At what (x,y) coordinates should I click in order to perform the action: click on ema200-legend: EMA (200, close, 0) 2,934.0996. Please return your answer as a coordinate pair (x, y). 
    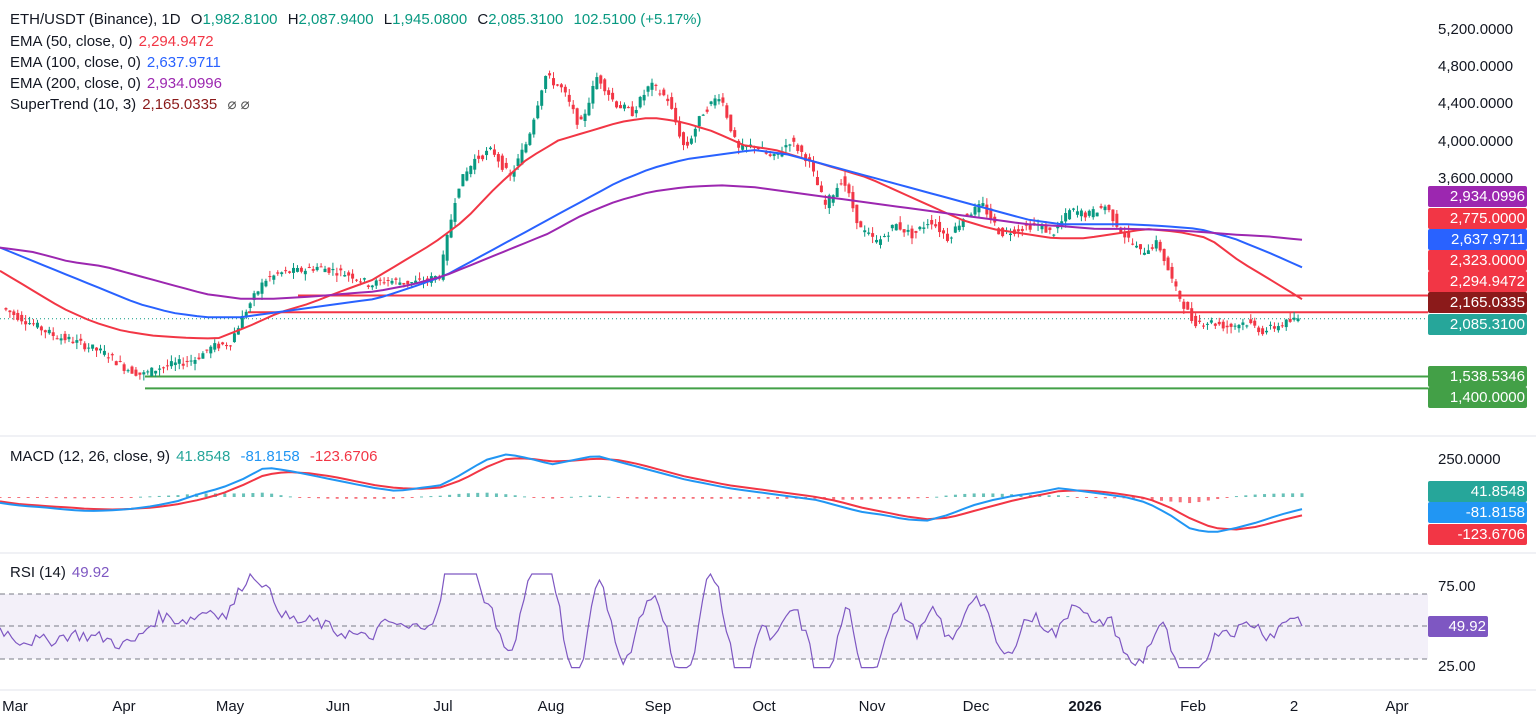
    Looking at the image, I should click on (116, 84).